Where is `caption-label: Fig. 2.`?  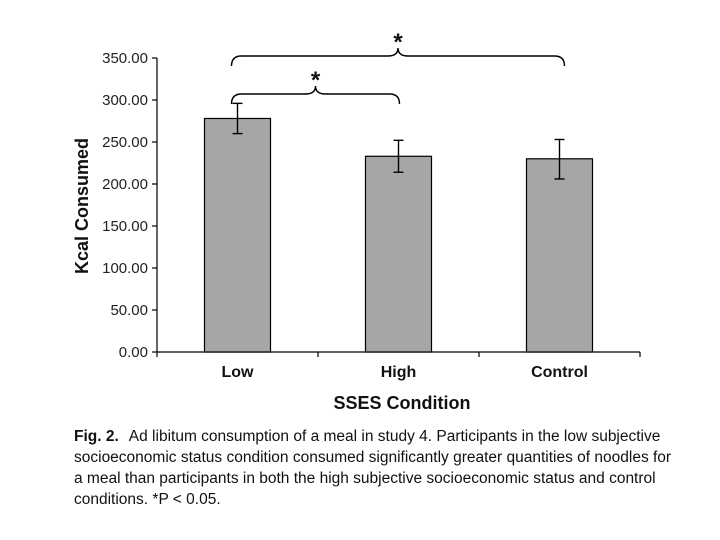 caption-label: Fig. 2. is located at coordinates (96, 436).